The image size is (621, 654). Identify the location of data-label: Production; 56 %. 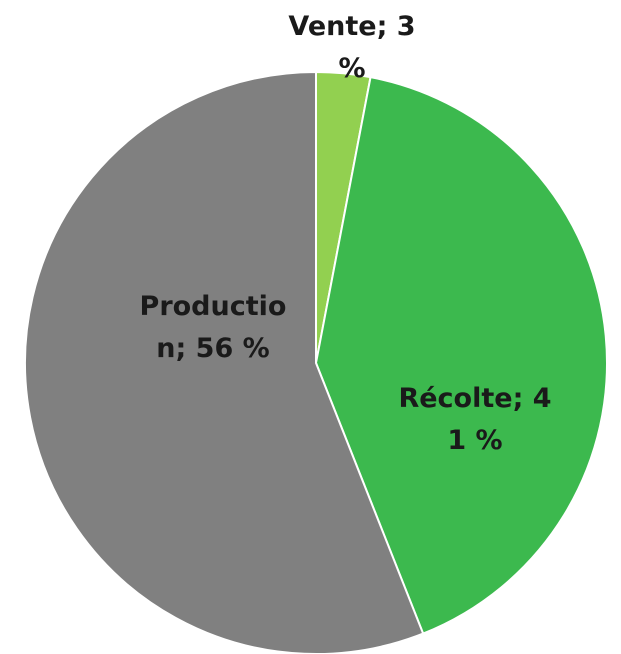
(213, 327).